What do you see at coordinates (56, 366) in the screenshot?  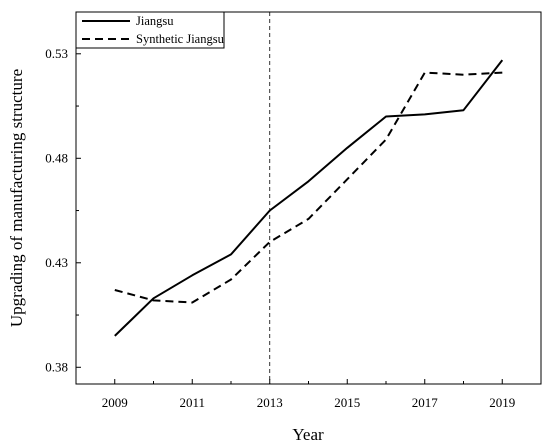 I see `y-tick-label: 0.38` at bounding box center [56, 366].